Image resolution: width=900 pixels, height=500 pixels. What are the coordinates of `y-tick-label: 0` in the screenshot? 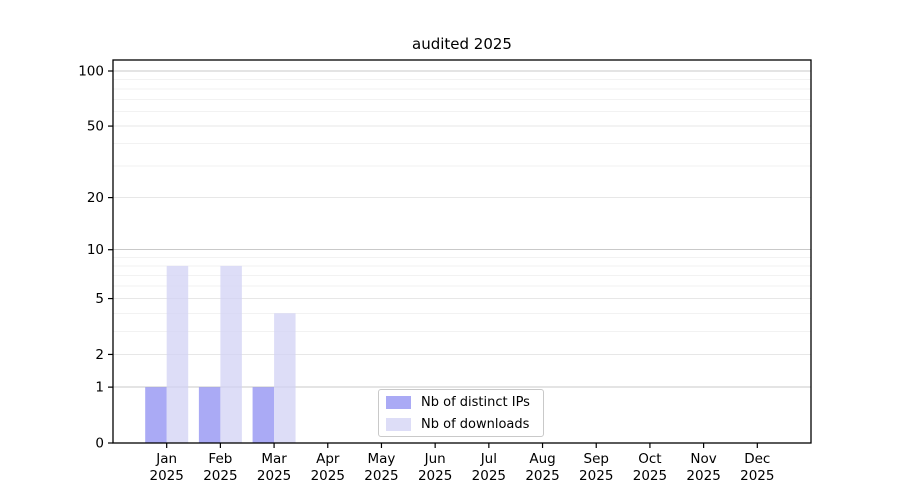 It's located at (99, 444).